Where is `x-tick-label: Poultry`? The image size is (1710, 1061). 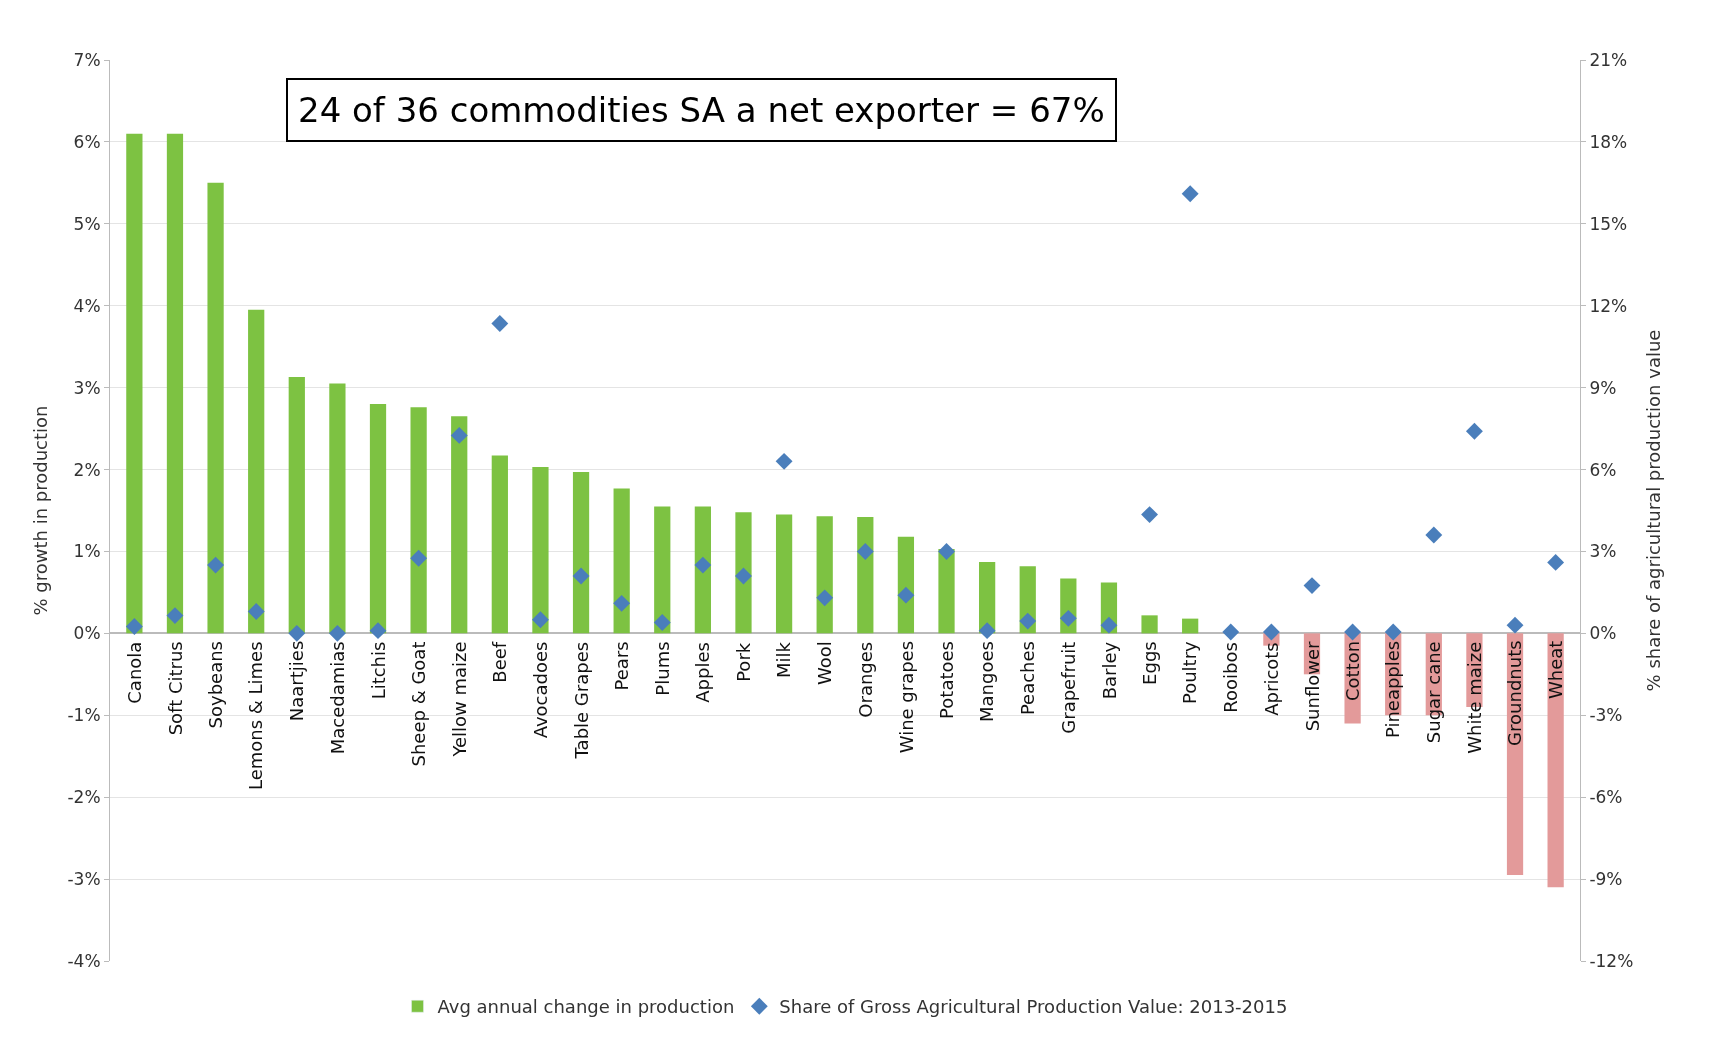 x-tick-label: Poultry is located at coordinates (1190, 672).